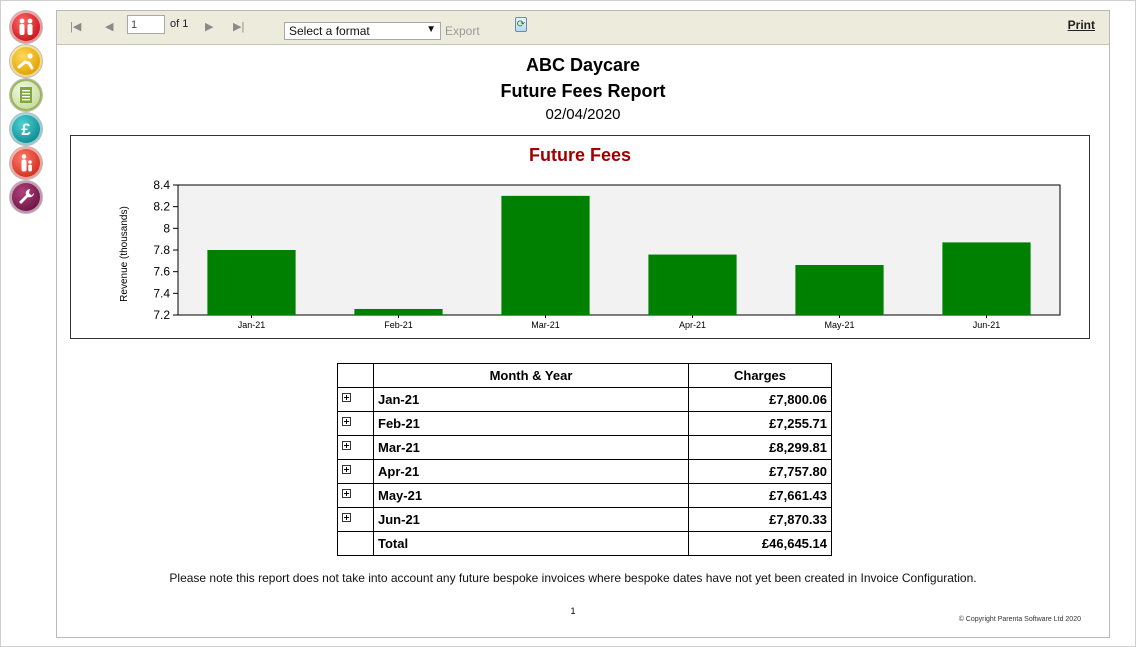  Describe the element at coordinates (760, 447) in the screenshot. I see `charges-cell: £8,299.81` at that location.